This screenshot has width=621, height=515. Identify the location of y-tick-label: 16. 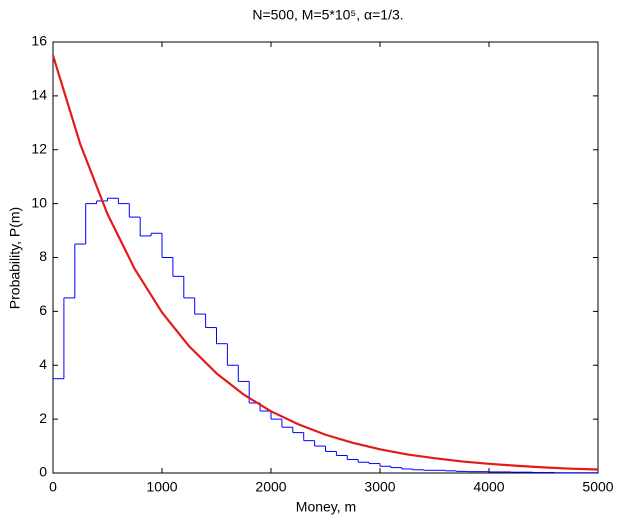
(39, 41).